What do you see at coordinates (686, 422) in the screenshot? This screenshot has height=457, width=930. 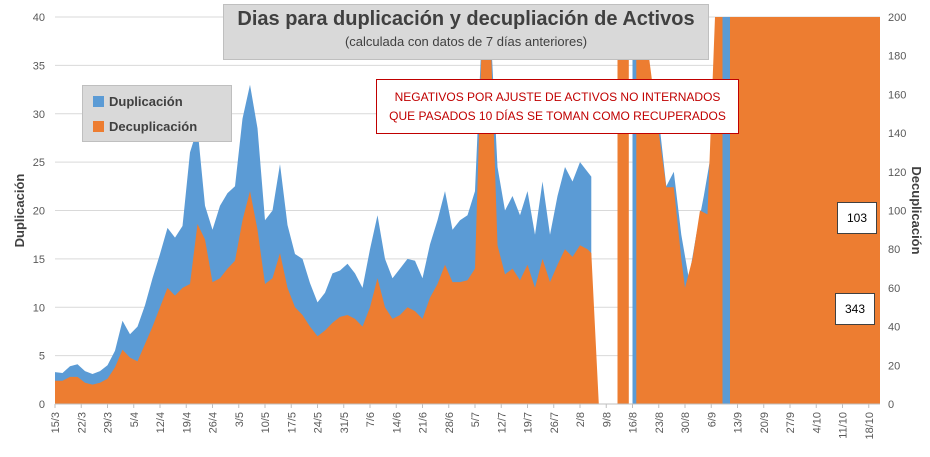 I see `x-tick-label: 30/8` at bounding box center [686, 422].